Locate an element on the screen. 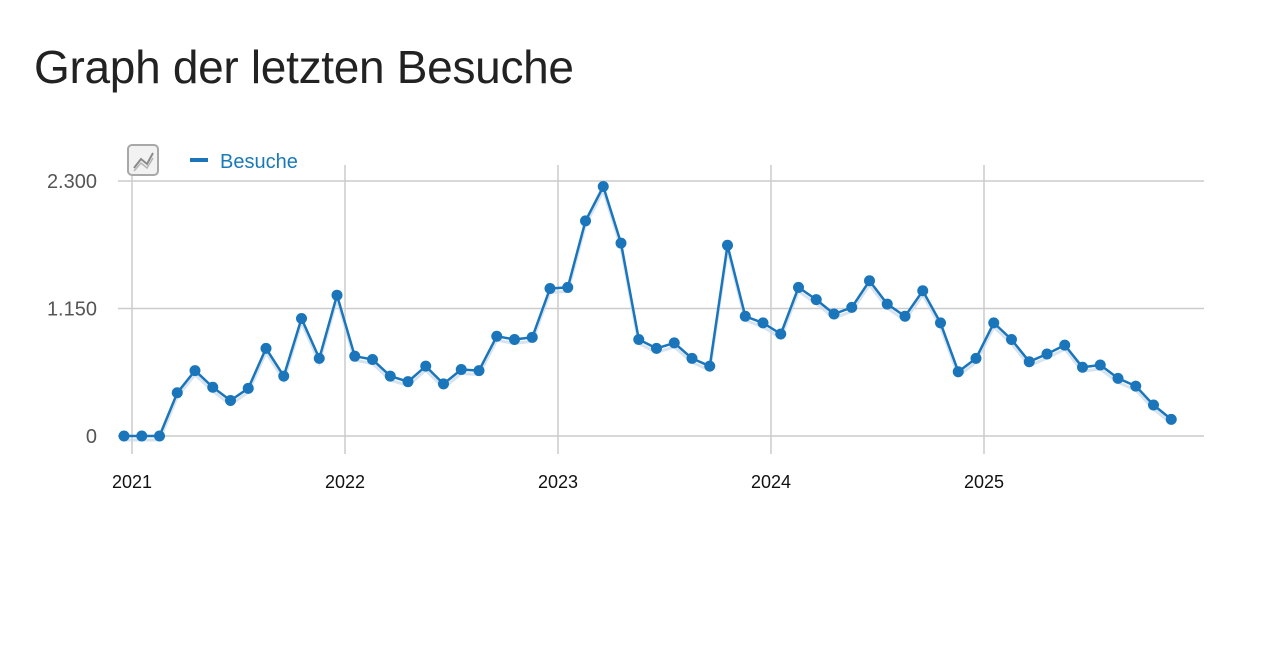 The width and height of the screenshot is (1266, 646). x-tick-label: 2023 is located at coordinates (558, 482).